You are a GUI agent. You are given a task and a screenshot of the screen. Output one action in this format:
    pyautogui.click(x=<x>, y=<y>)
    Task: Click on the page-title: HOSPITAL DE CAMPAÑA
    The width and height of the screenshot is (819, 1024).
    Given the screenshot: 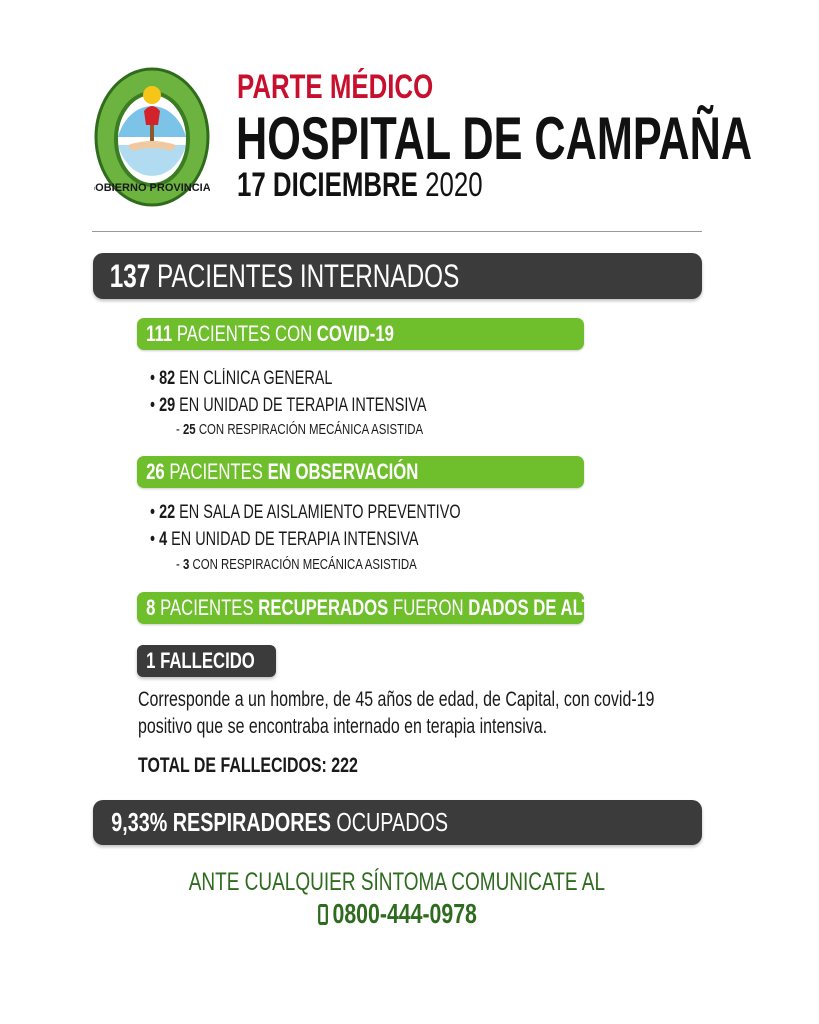 What is the action you would take?
    pyautogui.click(x=494, y=138)
    